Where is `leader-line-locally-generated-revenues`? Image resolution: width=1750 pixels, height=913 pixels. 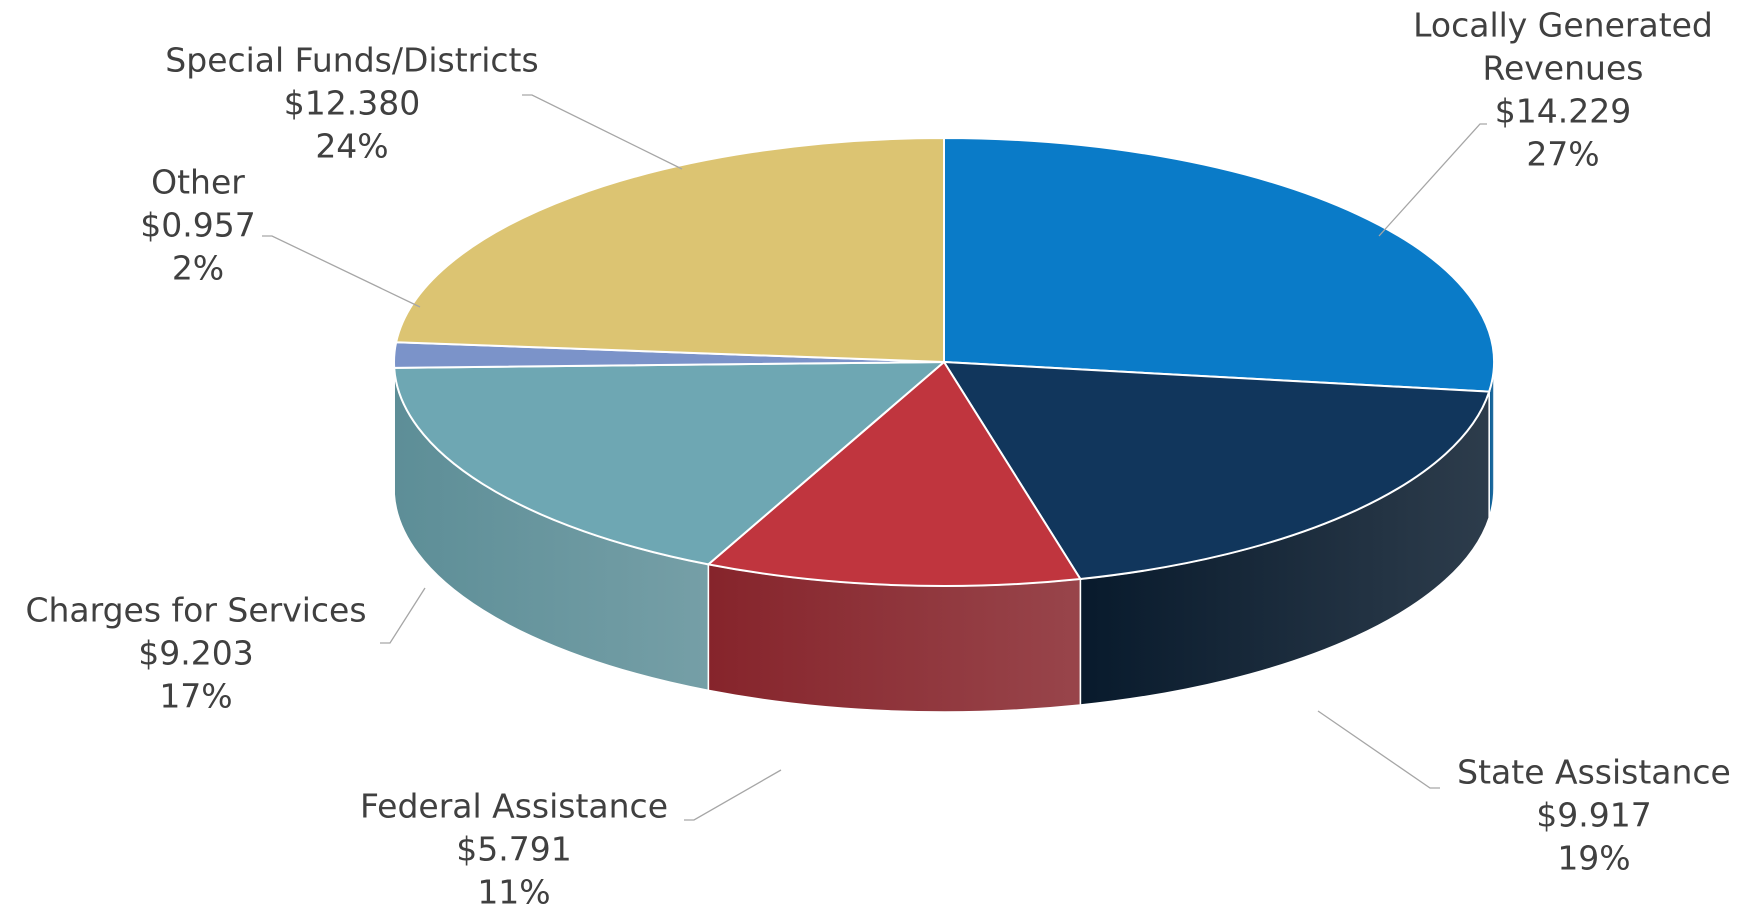
leader-line-locally-generated-revenues is located at coordinates (1433, 180).